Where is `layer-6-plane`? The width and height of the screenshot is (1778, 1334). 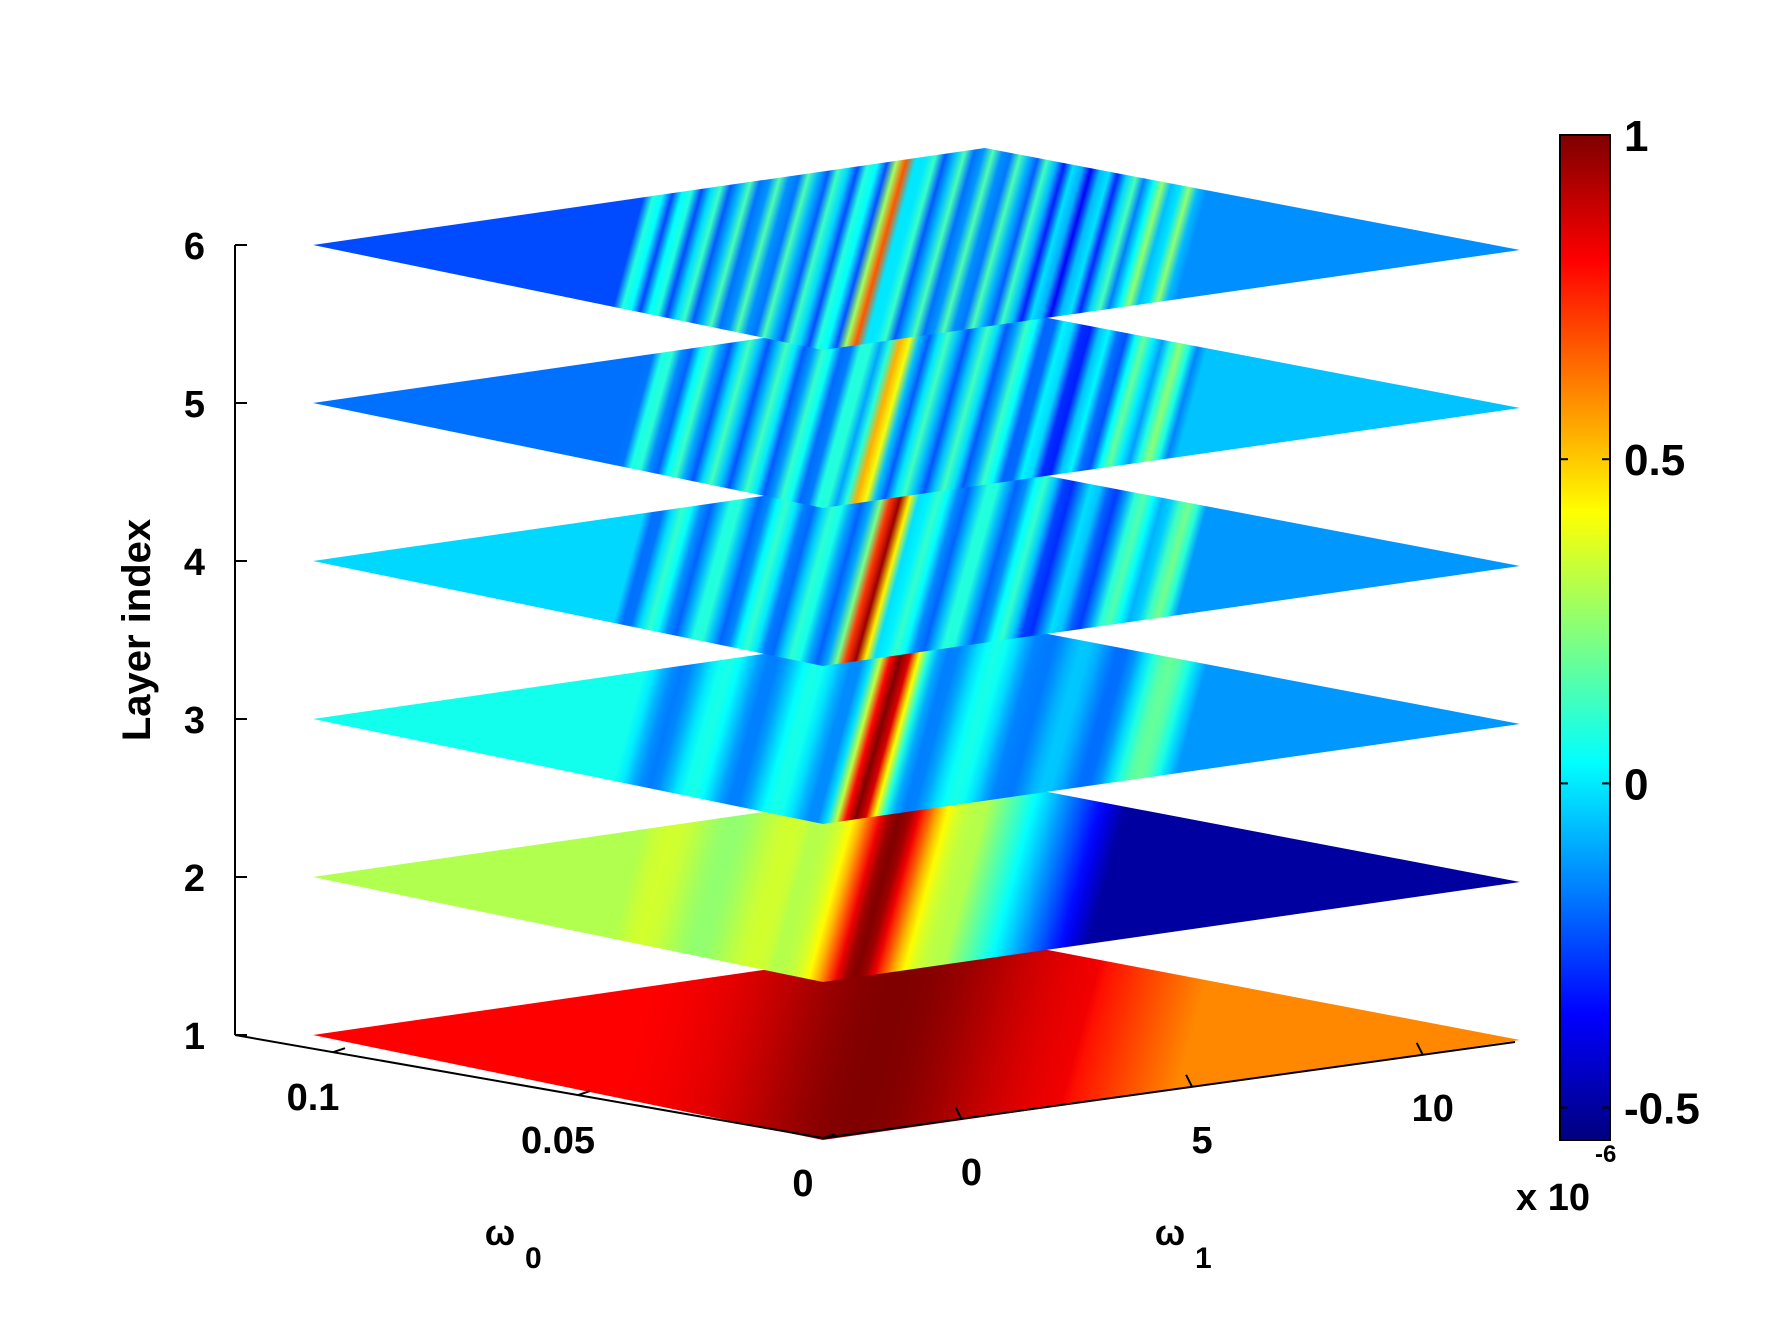 layer-6-plane is located at coordinates (916, 249).